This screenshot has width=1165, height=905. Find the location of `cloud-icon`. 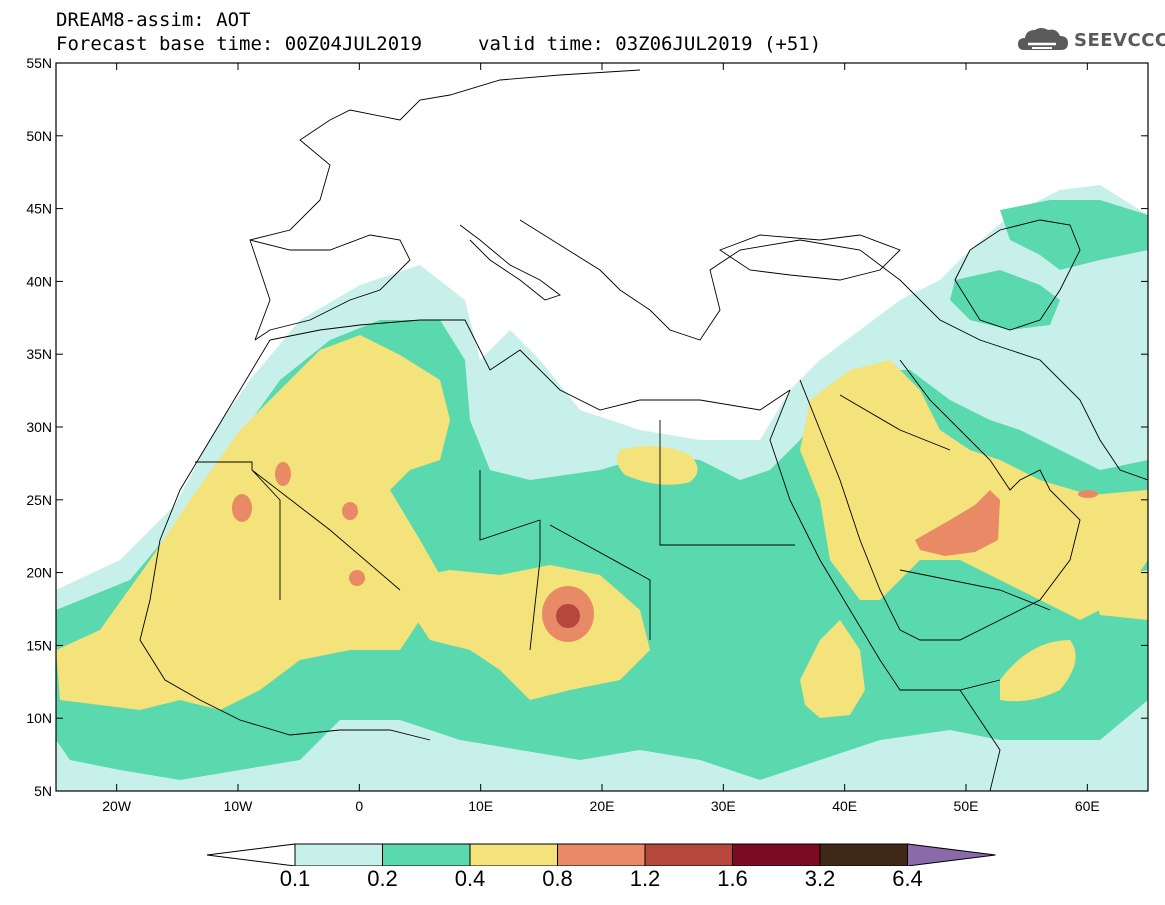

cloud-icon is located at coordinates (1043, 39).